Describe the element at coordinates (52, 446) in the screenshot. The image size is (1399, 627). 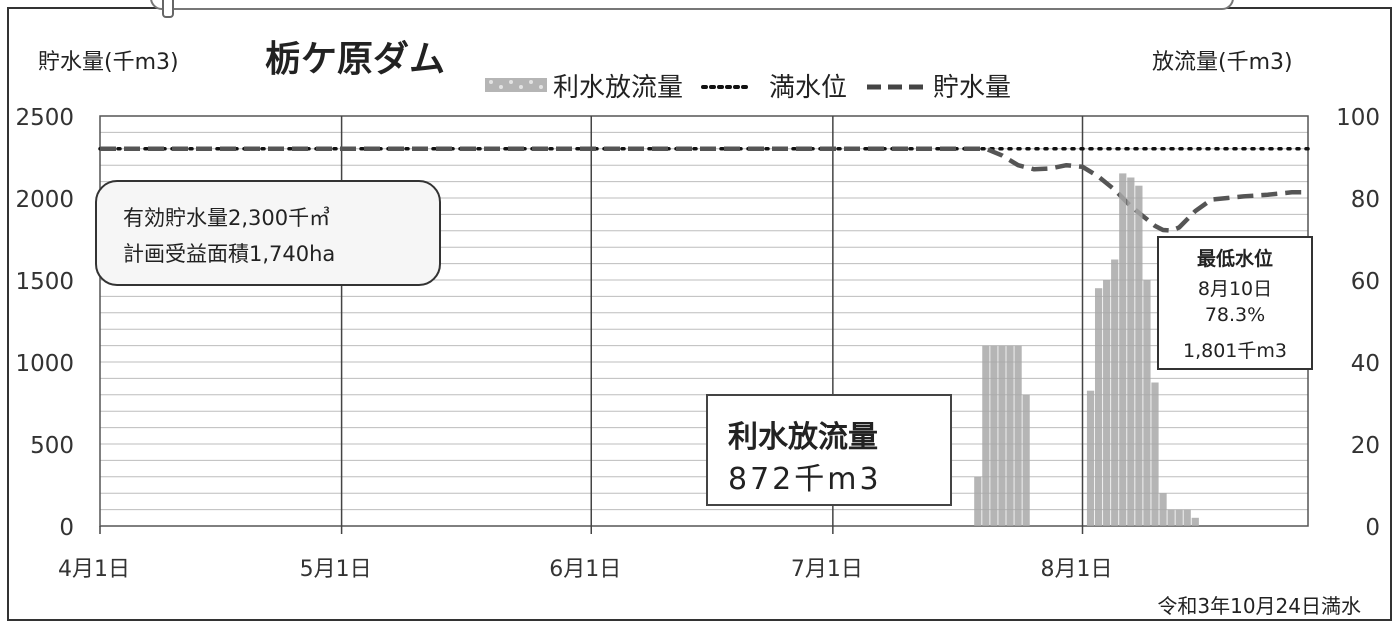
I see `left-tick-label: 500` at that location.